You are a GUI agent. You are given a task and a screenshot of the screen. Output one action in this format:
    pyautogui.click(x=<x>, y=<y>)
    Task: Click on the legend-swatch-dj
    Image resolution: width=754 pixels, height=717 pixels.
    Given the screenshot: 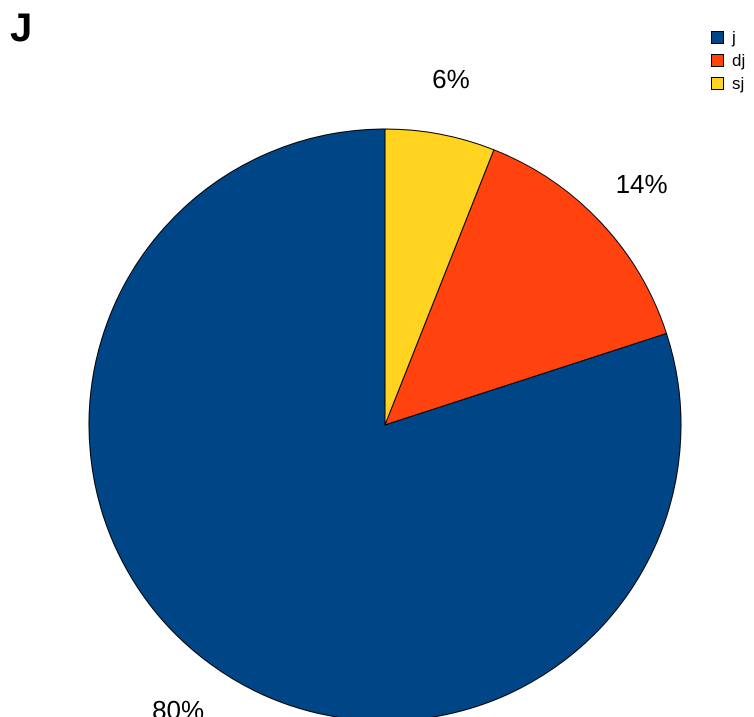 What is the action you would take?
    pyautogui.click(x=717, y=60)
    